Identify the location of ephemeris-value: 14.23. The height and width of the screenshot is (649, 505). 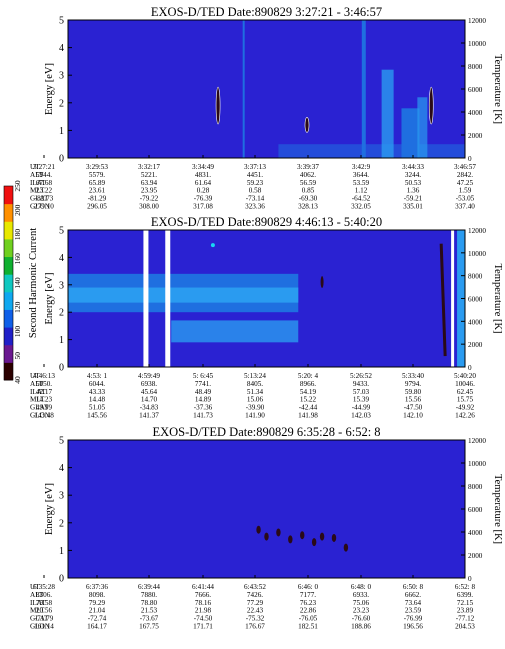
(44, 400).